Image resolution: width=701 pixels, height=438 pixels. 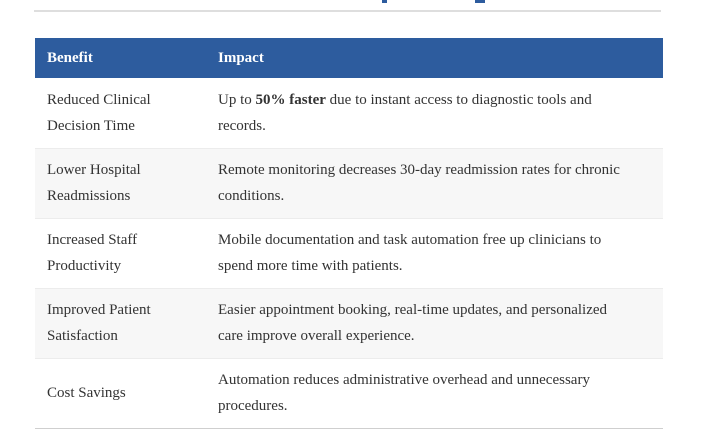 What do you see at coordinates (120, 392) in the screenshot?
I see `benefit-cell: Cost Savings` at bounding box center [120, 392].